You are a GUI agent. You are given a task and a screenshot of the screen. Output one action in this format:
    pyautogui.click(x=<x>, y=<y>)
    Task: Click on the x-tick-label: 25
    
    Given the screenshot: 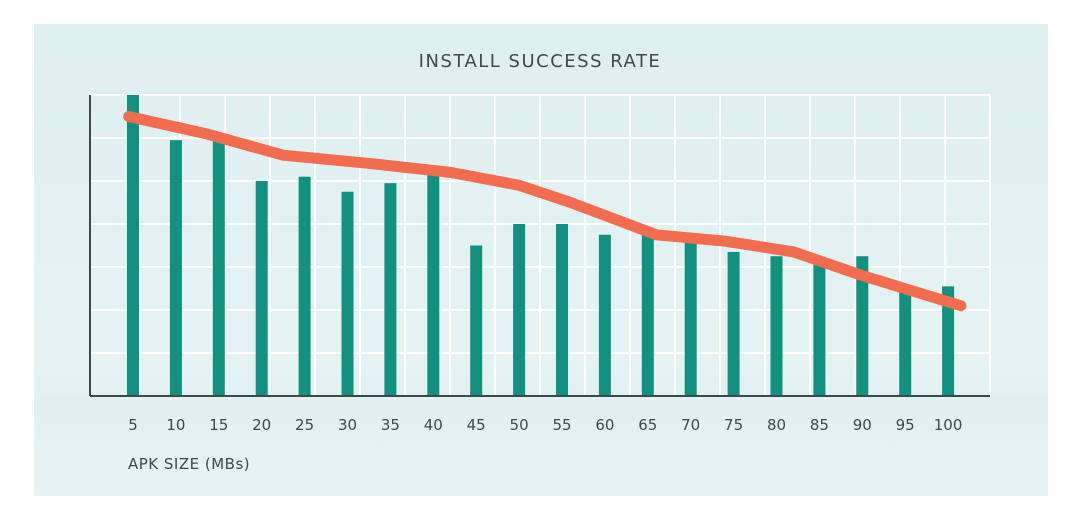 What is the action you would take?
    pyautogui.click(x=304, y=425)
    